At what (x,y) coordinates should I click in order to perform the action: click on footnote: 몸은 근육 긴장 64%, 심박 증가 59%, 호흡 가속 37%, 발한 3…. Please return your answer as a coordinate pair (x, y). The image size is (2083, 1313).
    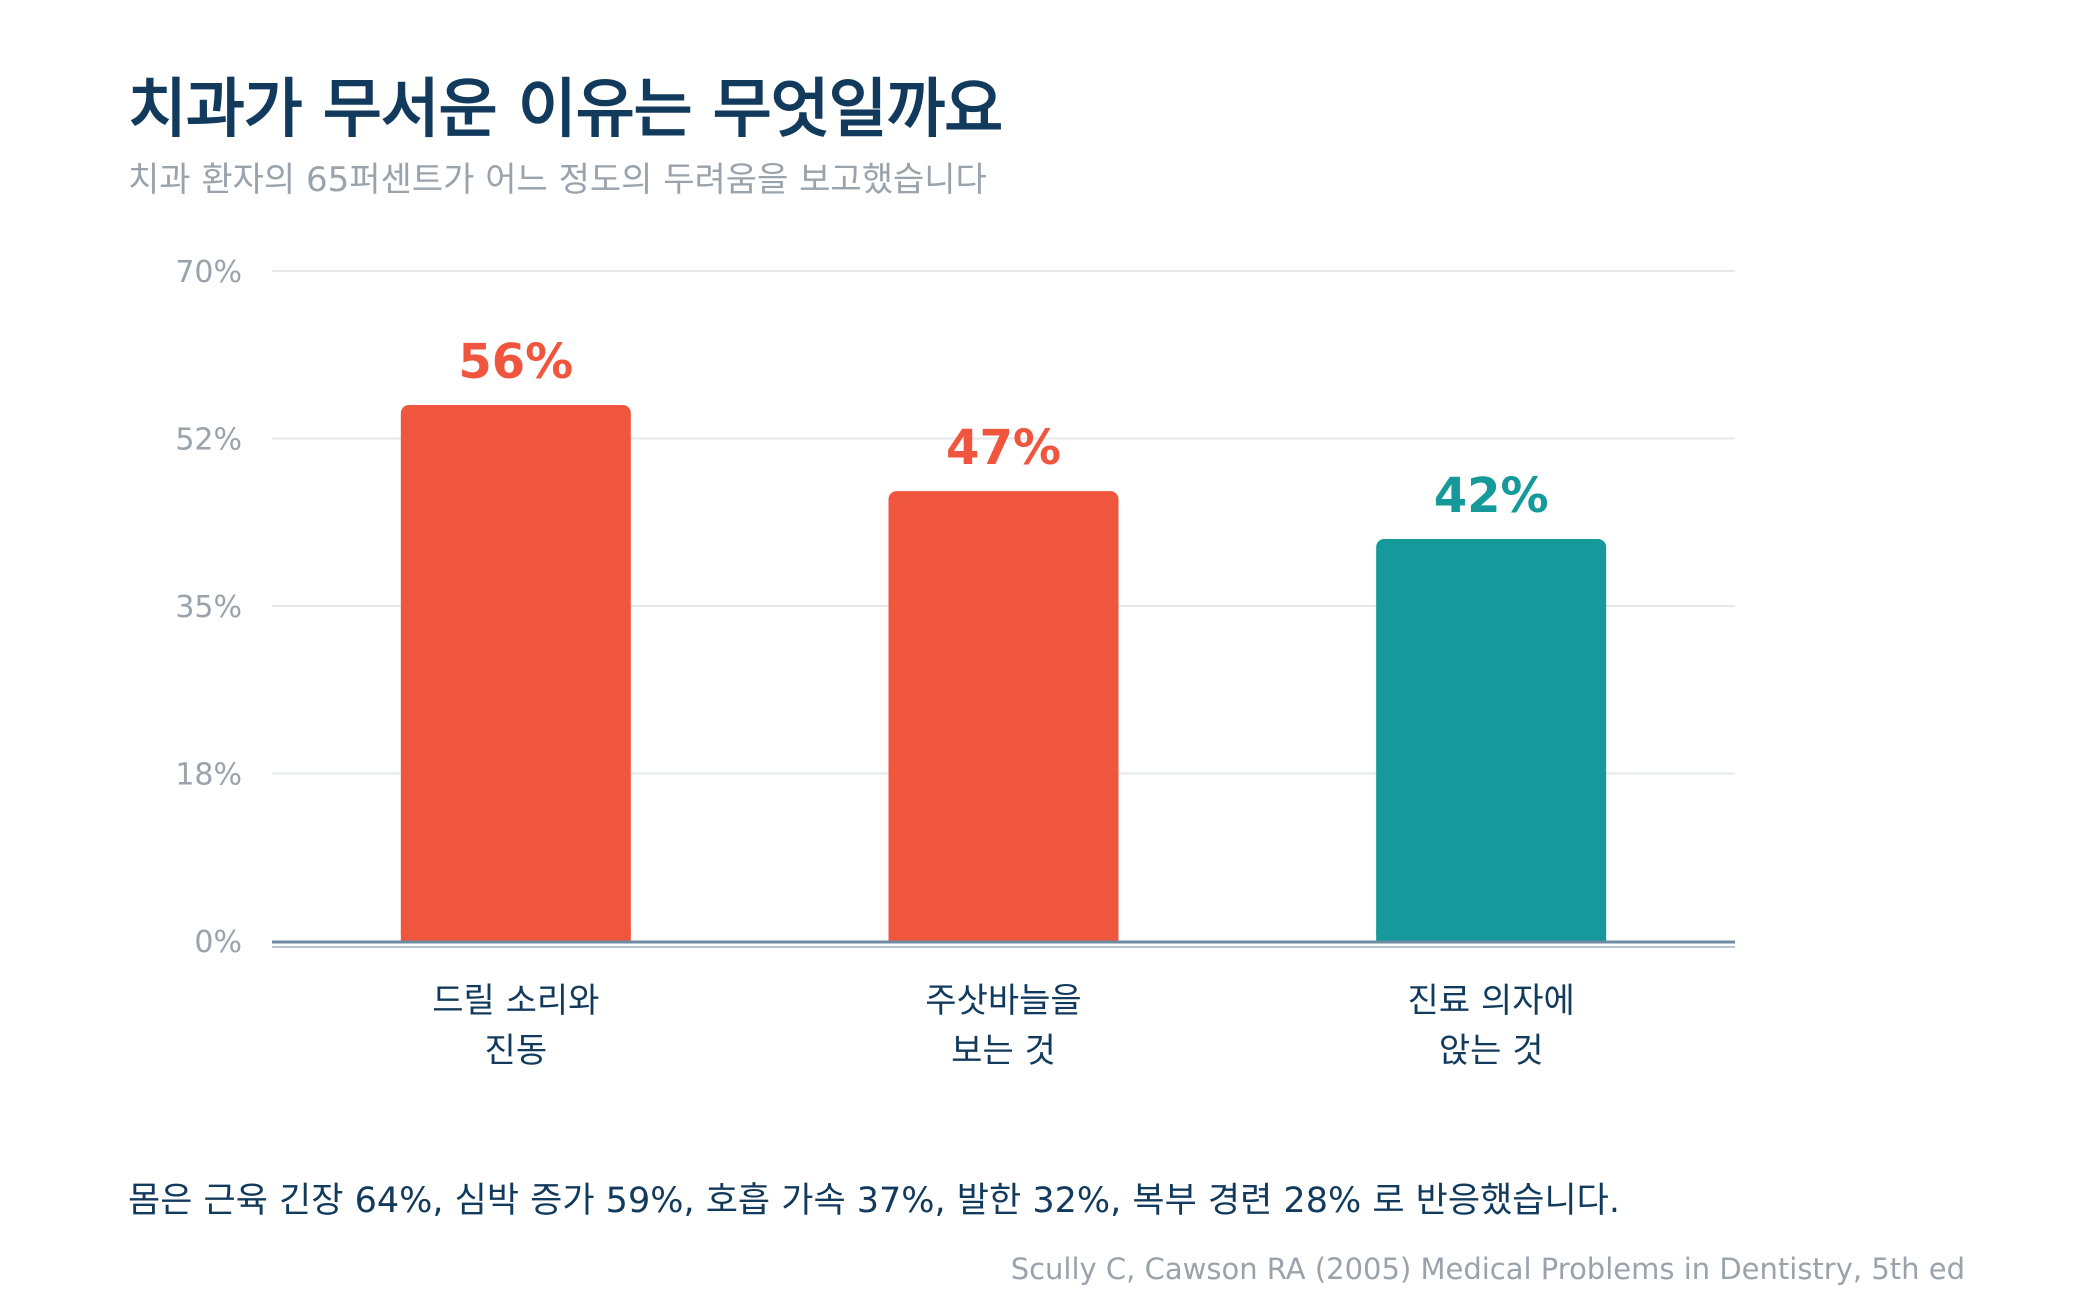
    Looking at the image, I should click on (874, 1201).